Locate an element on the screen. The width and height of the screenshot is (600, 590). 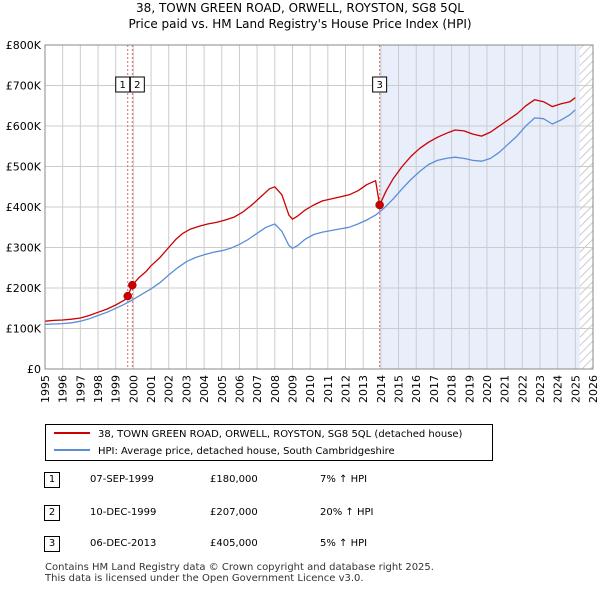
x-tick-label: 2000 is located at coordinates (133, 389).